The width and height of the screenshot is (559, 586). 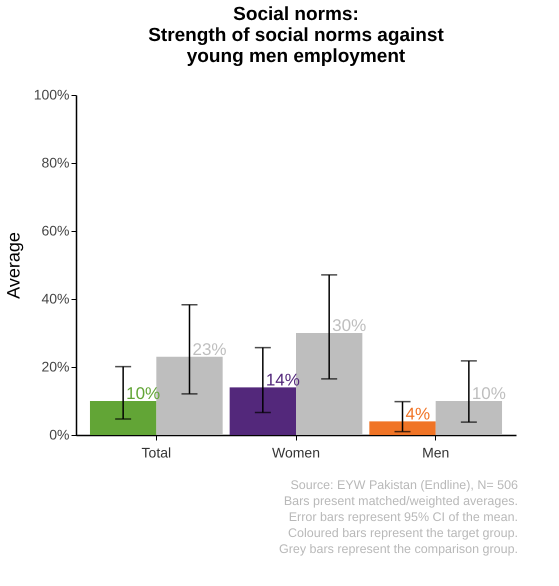 I want to click on x-tick-label: Total, so click(x=157, y=452).